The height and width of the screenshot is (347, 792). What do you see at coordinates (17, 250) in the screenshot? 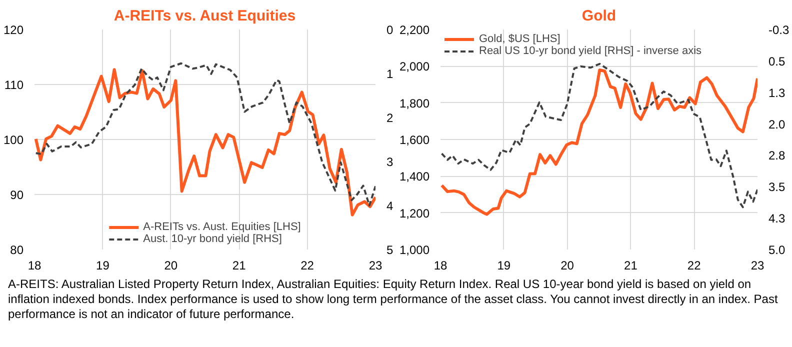
I see `y-tick-label: 80` at bounding box center [17, 250].